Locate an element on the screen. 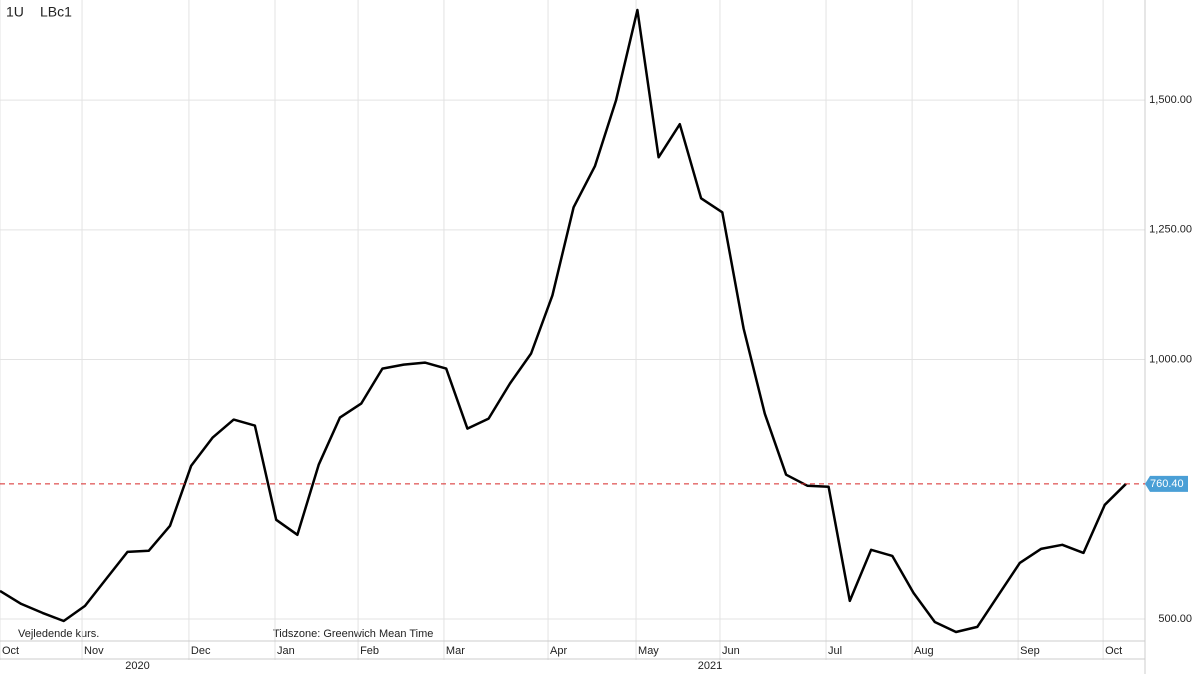  x-tick-label: Sep is located at coordinates (1030, 651).